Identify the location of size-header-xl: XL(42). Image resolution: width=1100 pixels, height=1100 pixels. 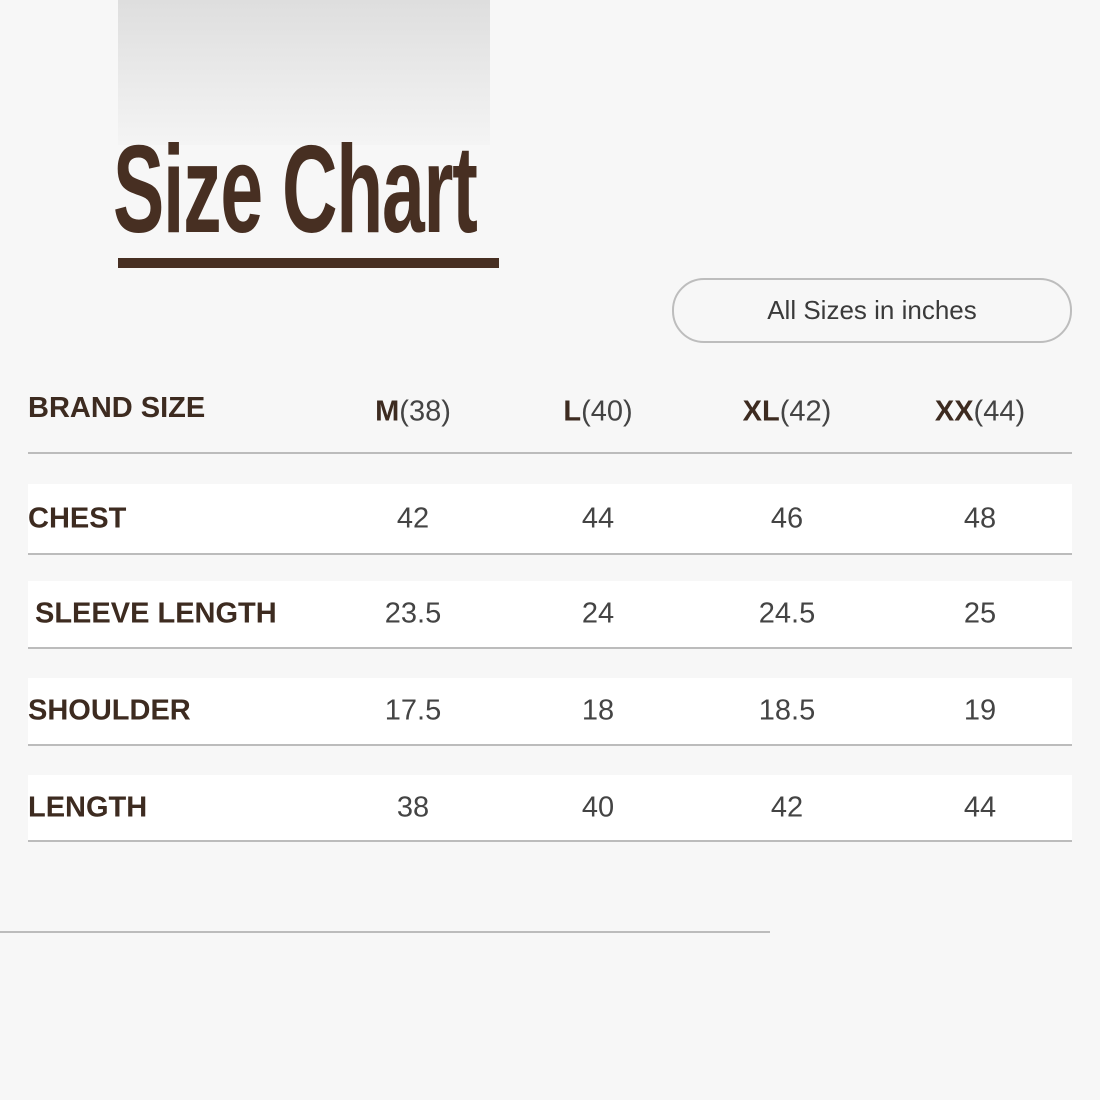
(787, 411).